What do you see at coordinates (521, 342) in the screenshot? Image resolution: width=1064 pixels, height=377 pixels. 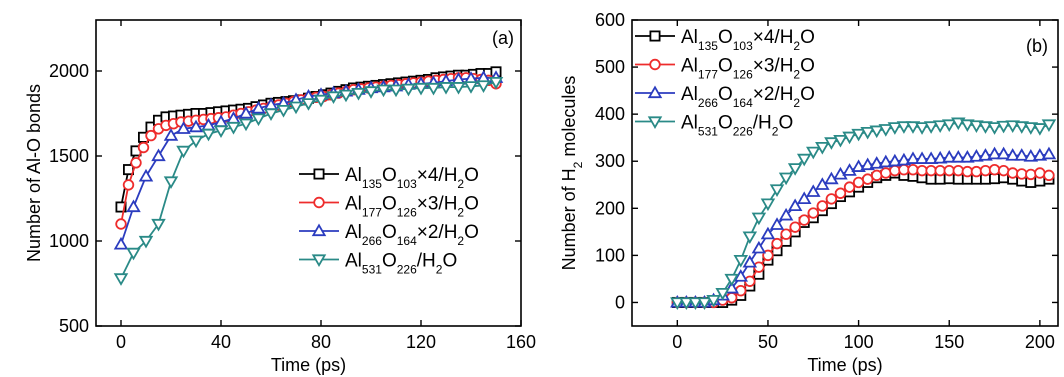 I see `x-tick-label: 160` at bounding box center [521, 342].